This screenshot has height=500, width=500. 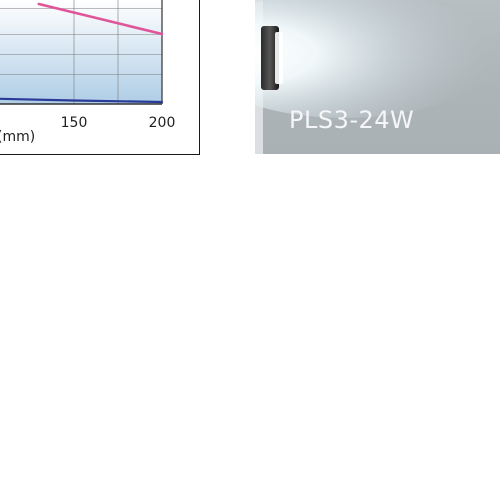 I want to click on lamp-lens, so click(x=279, y=58).